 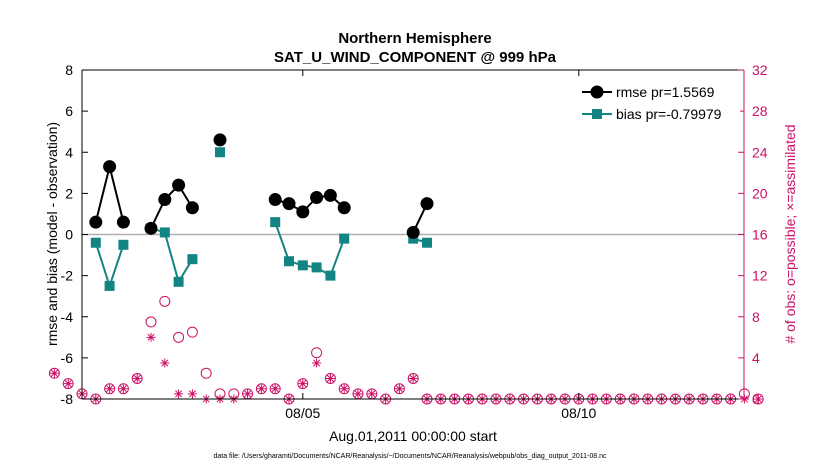 What do you see at coordinates (756, 358) in the screenshot?
I see `y2-tick-label: 4` at bounding box center [756, 358].